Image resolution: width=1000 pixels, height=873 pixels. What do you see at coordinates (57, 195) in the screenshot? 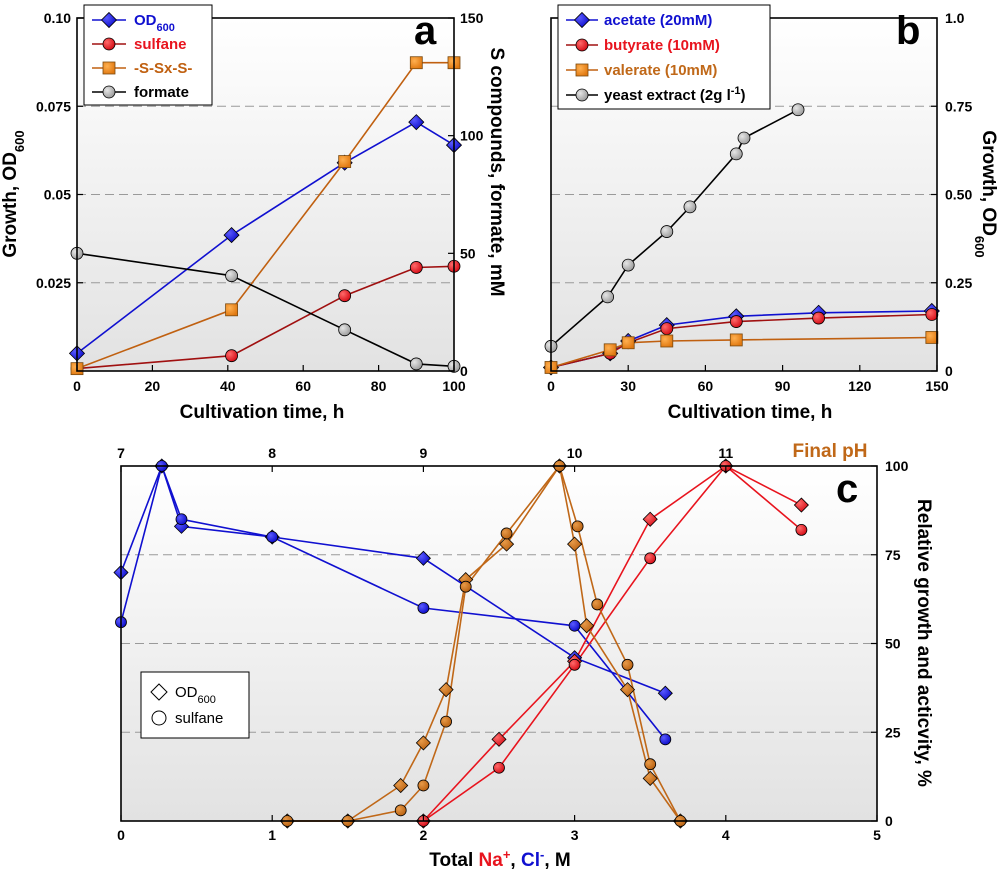
I see `panel-a-y-left-tick-label: 0.05` at bounding box center [57, 195].